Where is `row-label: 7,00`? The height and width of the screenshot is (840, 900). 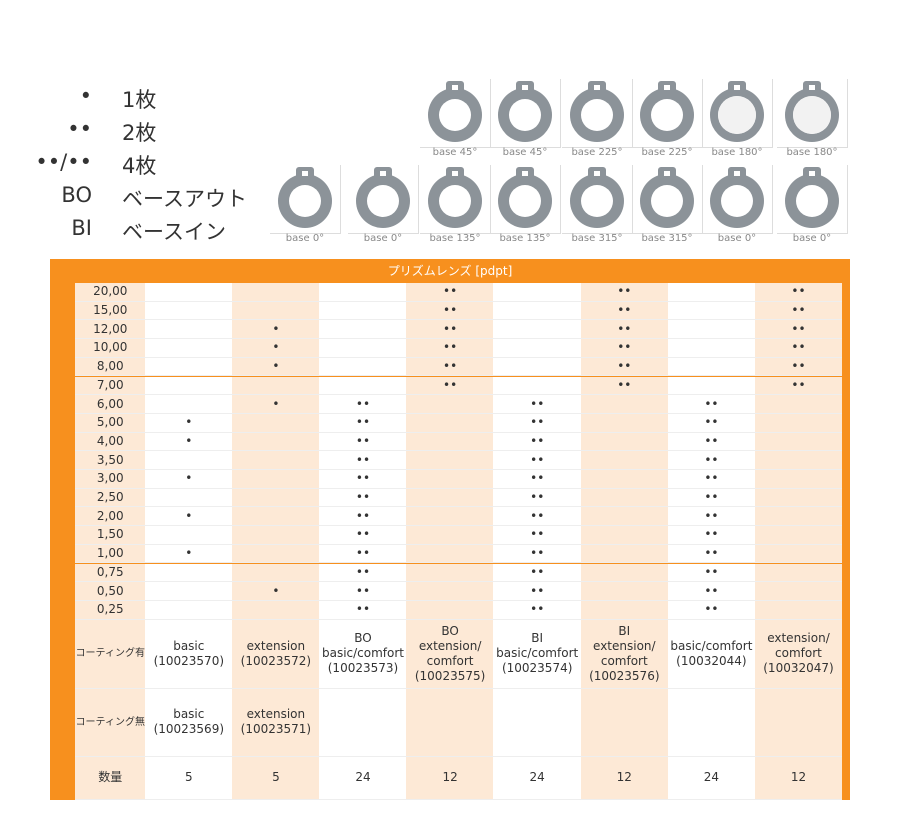
row-label: 7,00 is located at coordinates (110, 386).